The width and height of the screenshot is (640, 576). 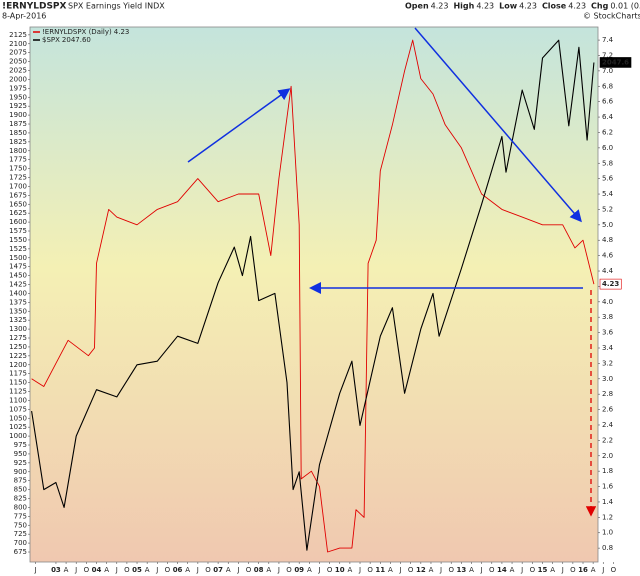 I want to click on y-tick-label: 1650, so click(x=18, y=204).